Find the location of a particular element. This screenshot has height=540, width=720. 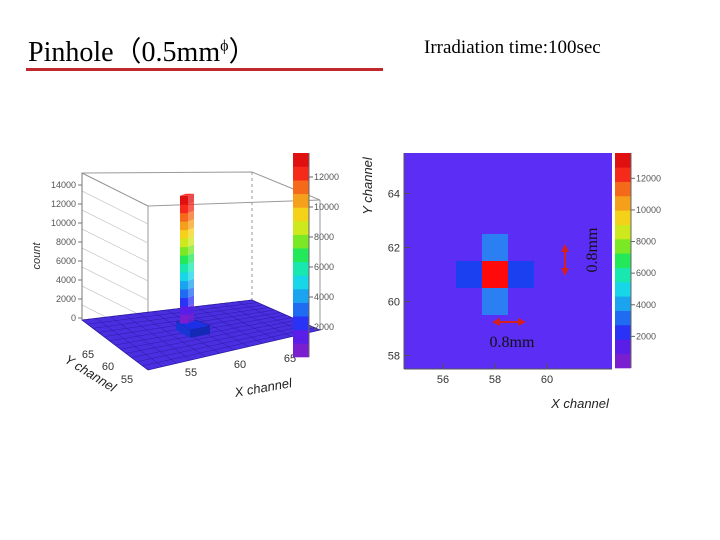

z-tick-label: 6000 is located at coordinates (66, 261).